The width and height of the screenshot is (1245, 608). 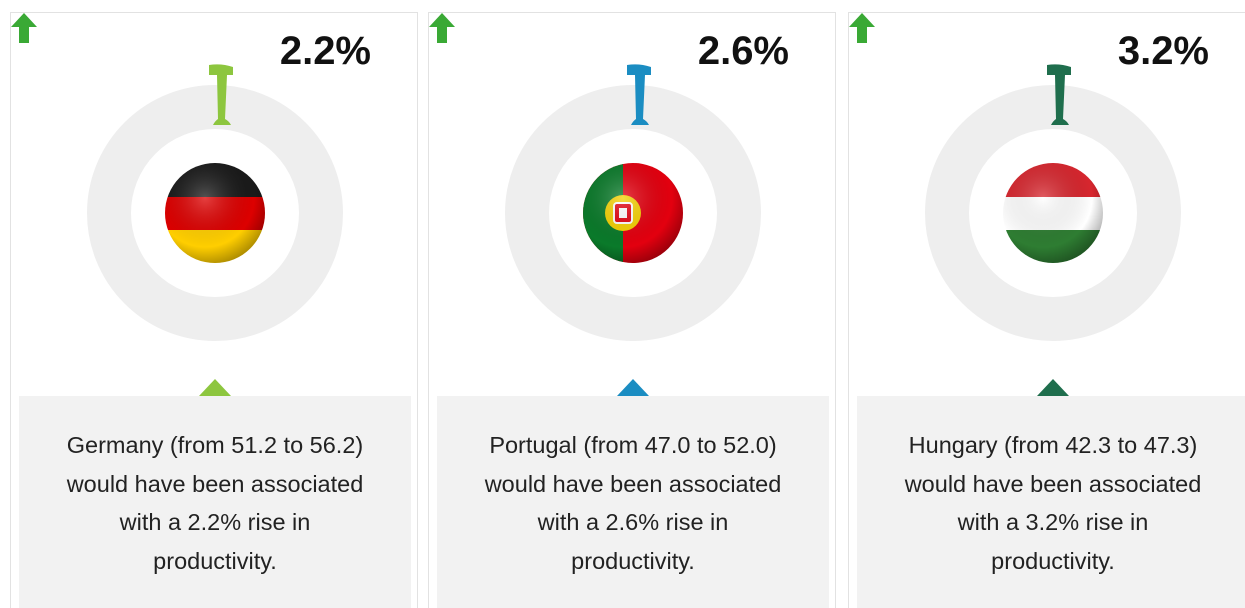 What do you see at coordinates (325, 51) in the screenshot?
I see `value-label: 2.2%` at bounding box center [325, 51].